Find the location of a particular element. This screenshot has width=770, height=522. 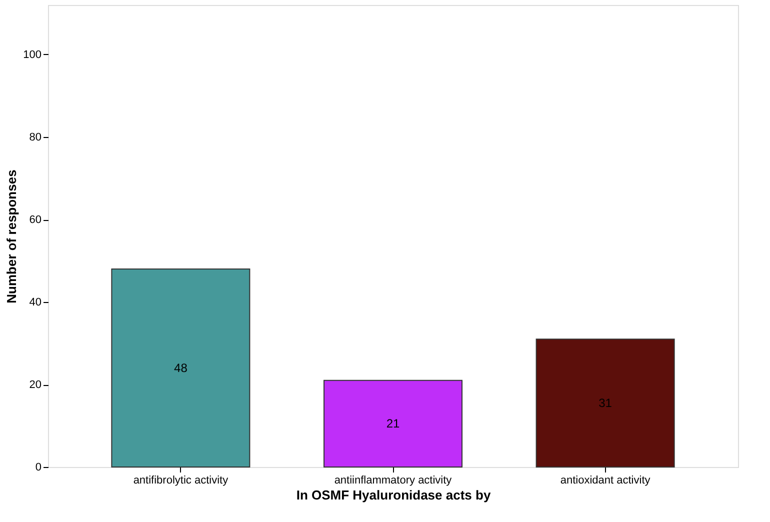

data-label: 48 is located at coordinates (181, 368).